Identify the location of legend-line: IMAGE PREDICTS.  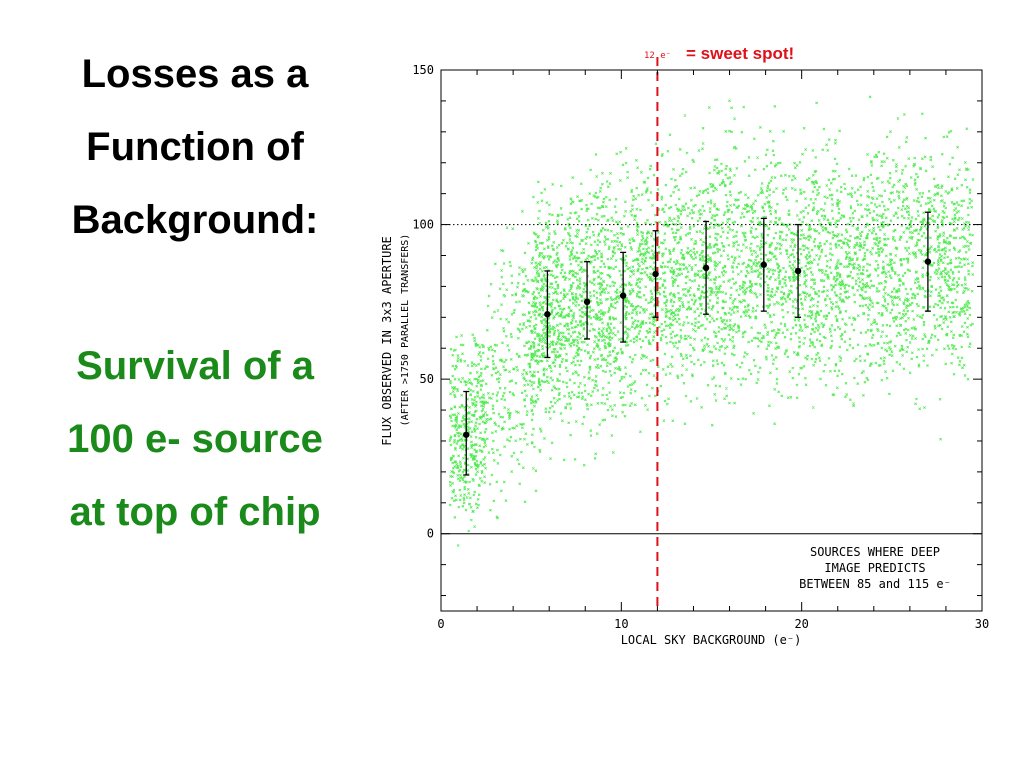
(874, 568).